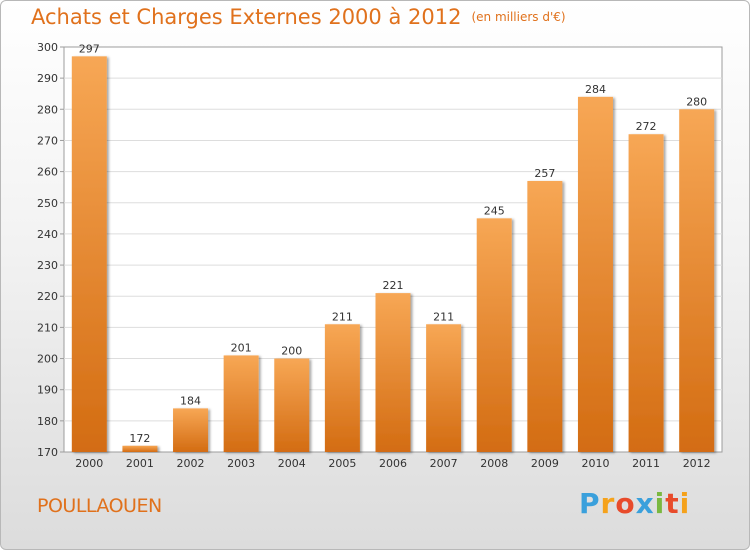  Describe the element at coordinates (47, 172) in the screenshot. I see `y-tick-label: 260` at that location.